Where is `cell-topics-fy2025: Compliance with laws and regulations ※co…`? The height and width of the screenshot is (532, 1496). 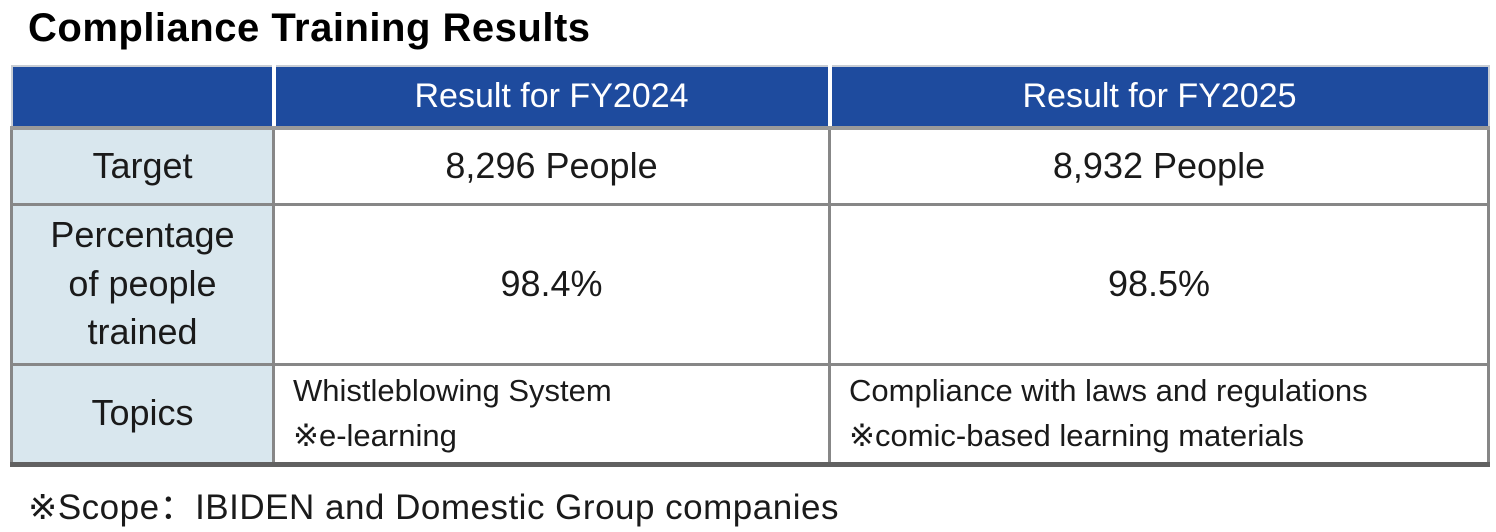 cell-topics-fy2025: Compliance with laws and regulations ※co… is located at coordinates (1159, 414).